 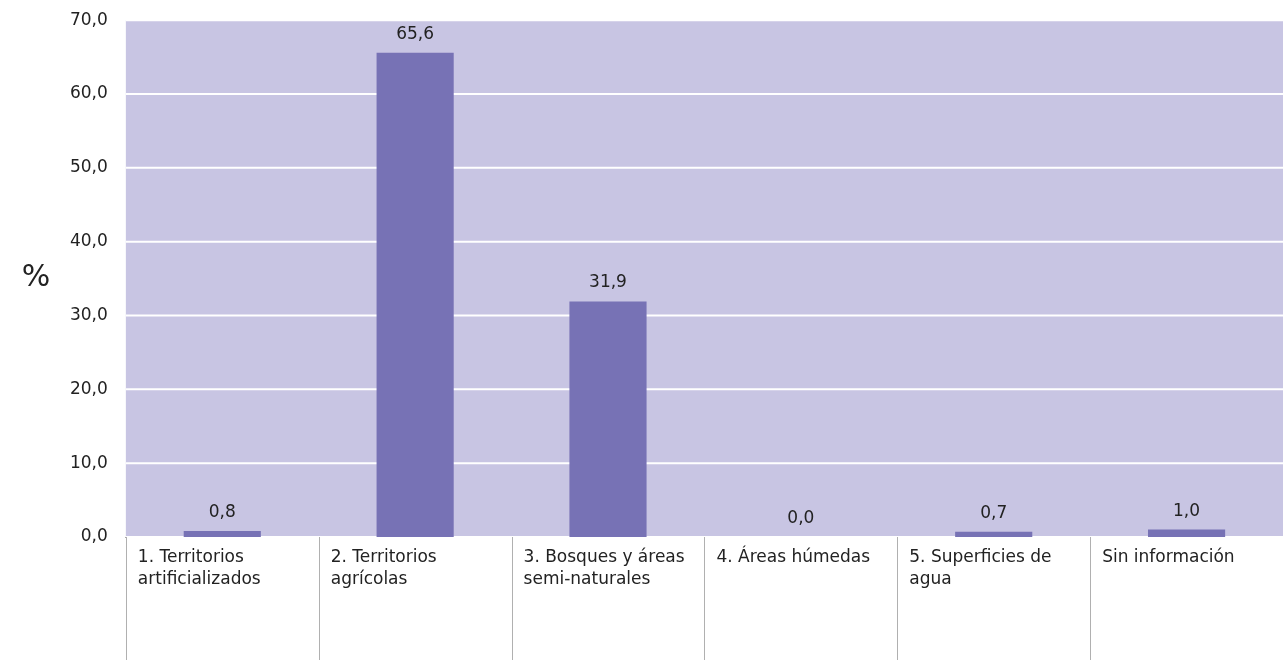 I want to click on y-tick-label: 0,0, so click(x=94, y=535).